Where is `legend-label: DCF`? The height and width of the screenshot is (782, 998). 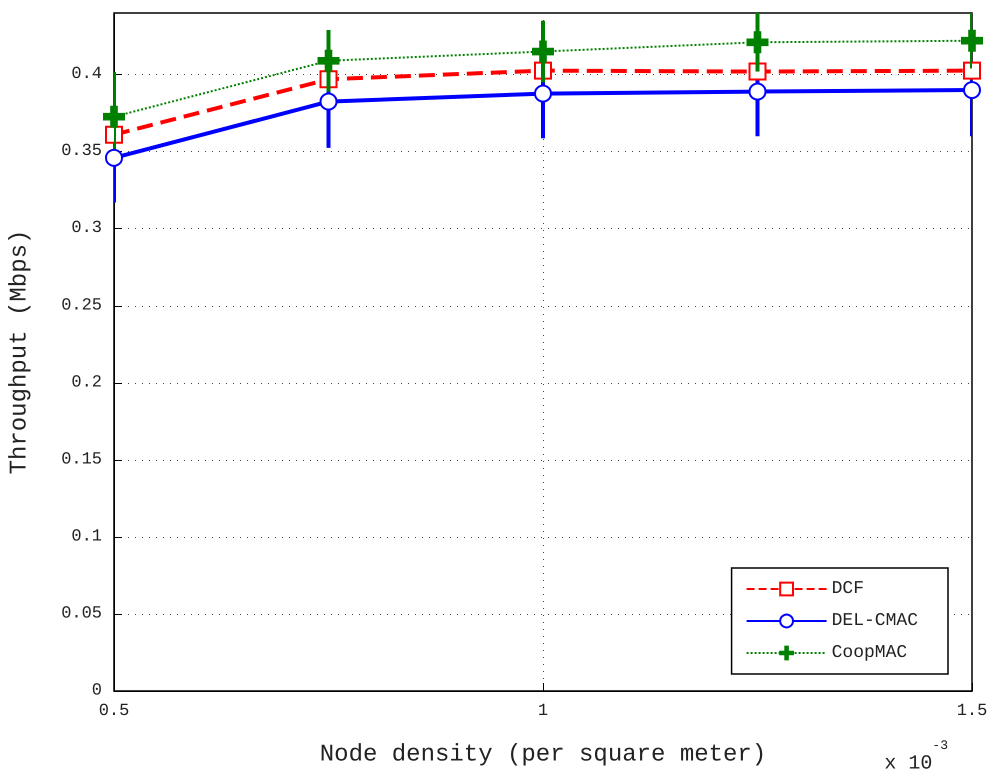 legend-label: DCF is located at coordinates (848, 589).